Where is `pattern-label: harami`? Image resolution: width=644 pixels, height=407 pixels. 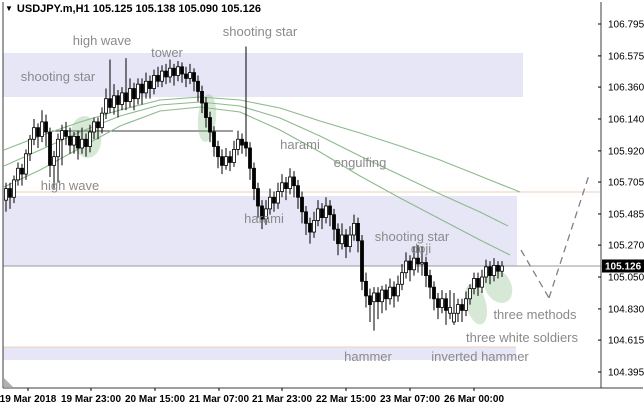
pattern-label: harami is located at coordinates (300, 144).